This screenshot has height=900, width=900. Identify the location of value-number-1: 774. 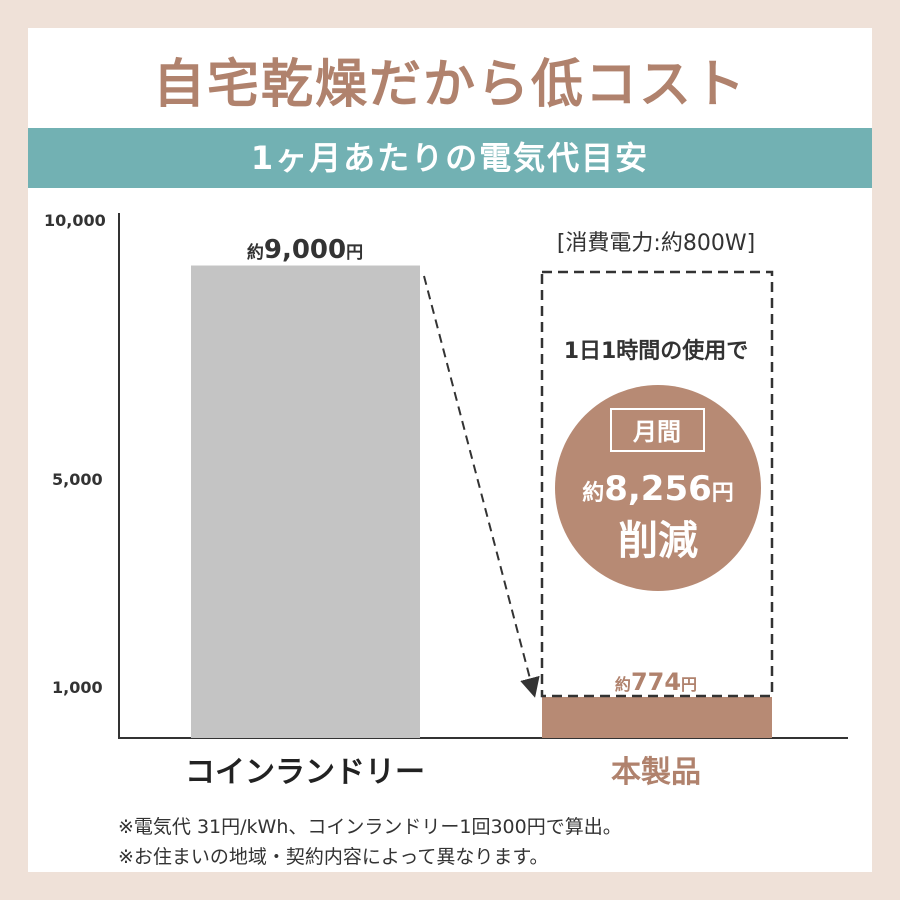
(656, 682).